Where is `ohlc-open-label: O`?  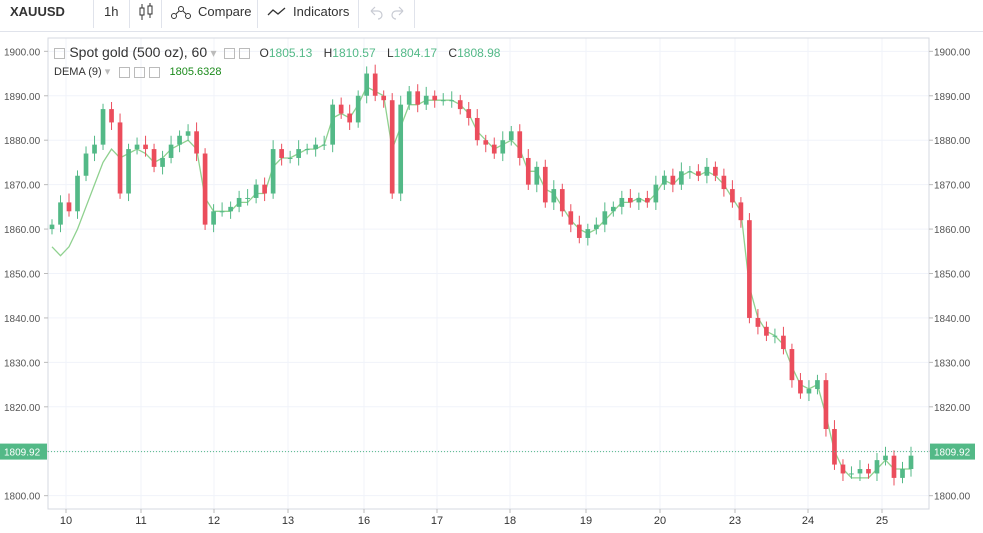 ohlc-open-label: O is located at coordinates (264, 53).